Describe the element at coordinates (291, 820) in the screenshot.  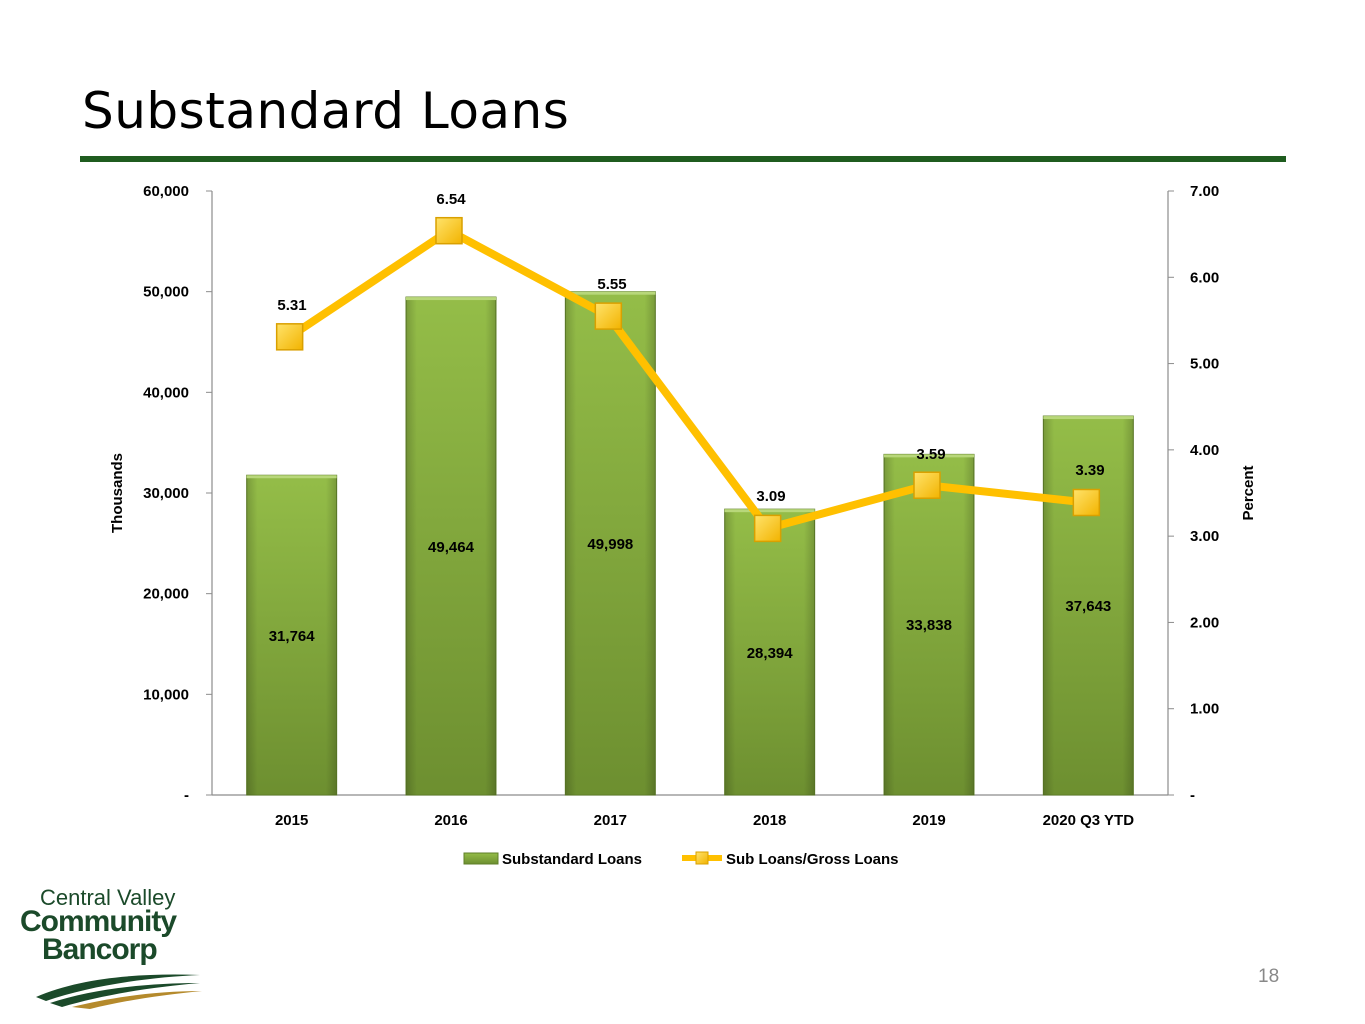
I see `x-tick-label: 2015` at that location.